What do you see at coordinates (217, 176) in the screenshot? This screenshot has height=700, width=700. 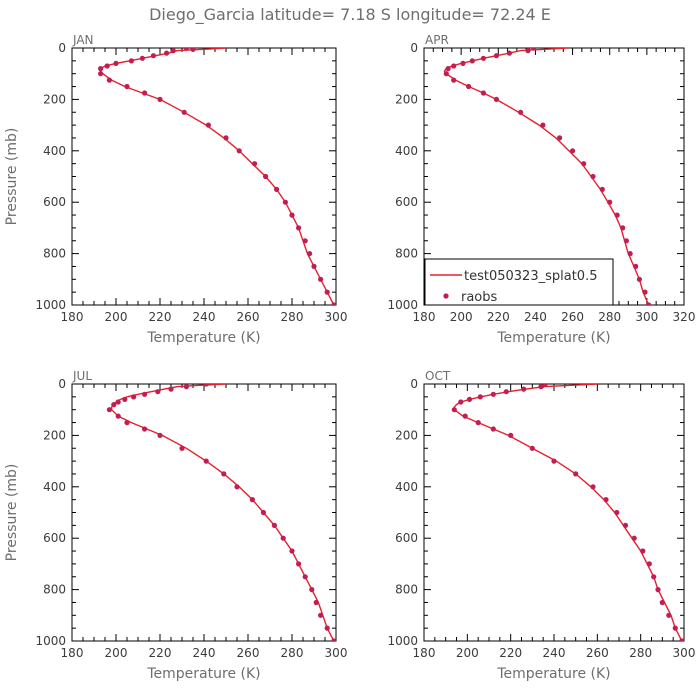 I see `model-line` at bounding box center [217, 176].